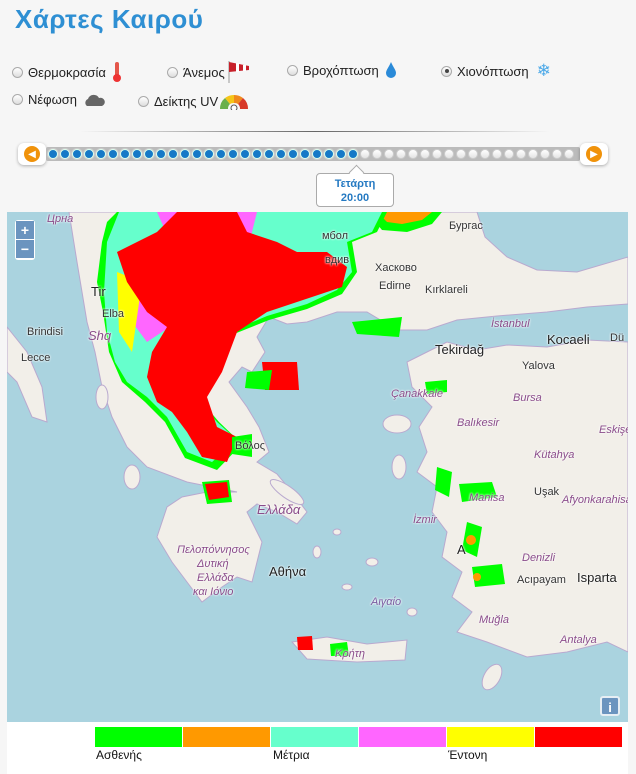  I want to click on radio-uv, so click(143, 101).